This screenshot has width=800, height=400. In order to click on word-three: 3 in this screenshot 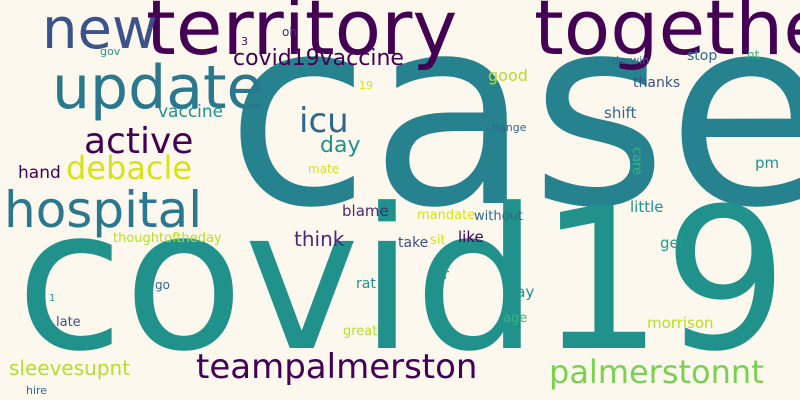, I will do `click(244, 41)`.